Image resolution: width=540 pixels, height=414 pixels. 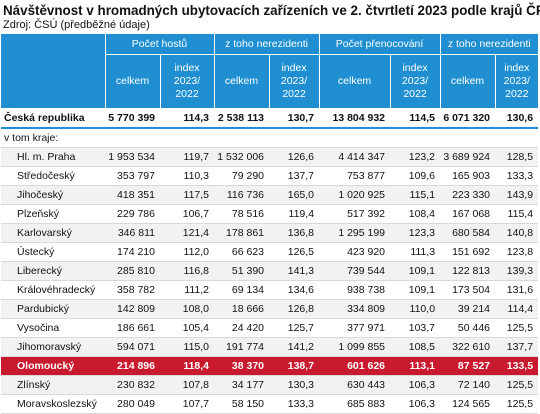 What do you see at coordinates (517, 233) in the screenshot?
I see `value-cell: 140,8` at bounding box center [517, 233].